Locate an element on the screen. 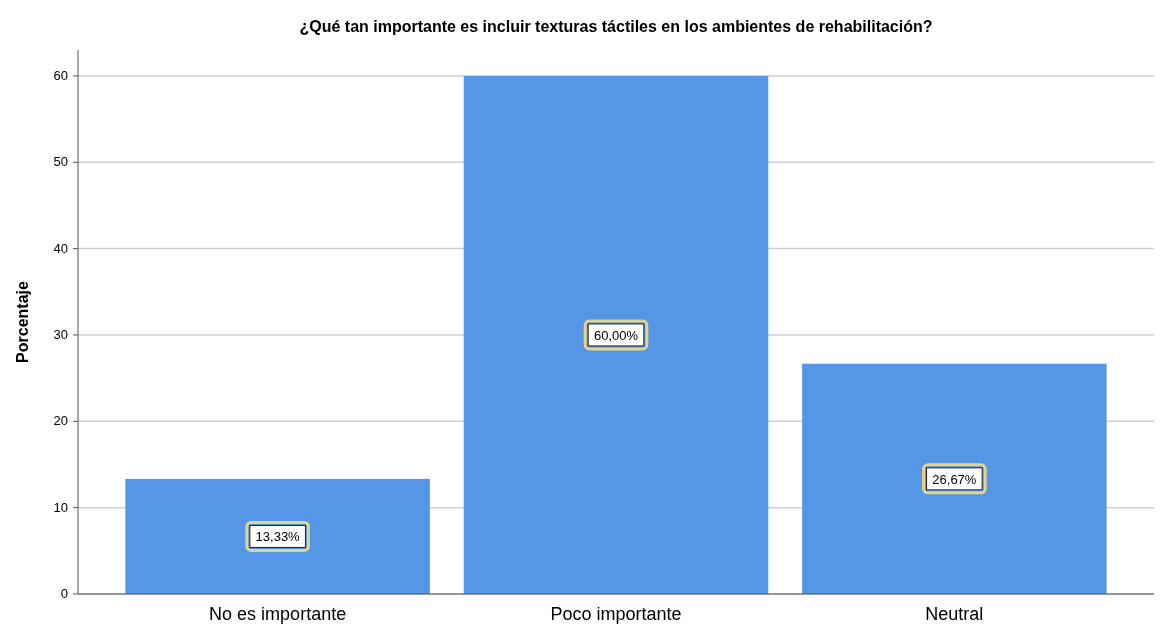 The width and height of the screenshot is (1162, 642). data-label: 60,00% is located at coordinates (616, 335).